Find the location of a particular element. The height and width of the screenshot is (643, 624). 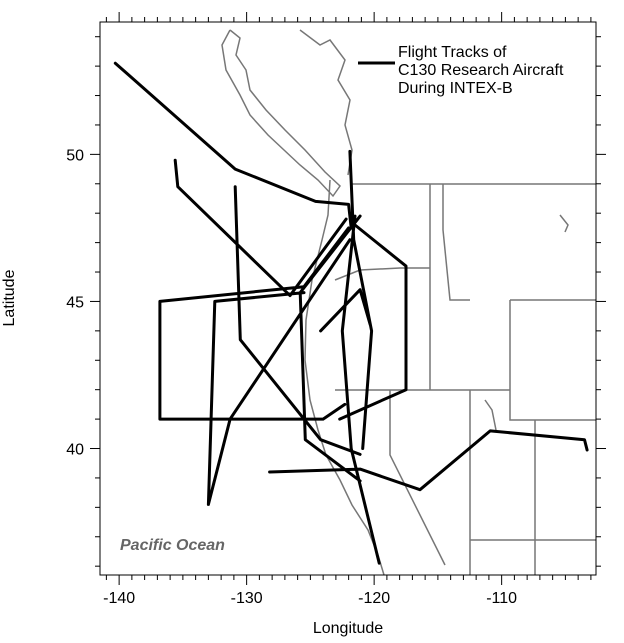

annotation: Pacific Ocean is located at coordinates (172, 545).